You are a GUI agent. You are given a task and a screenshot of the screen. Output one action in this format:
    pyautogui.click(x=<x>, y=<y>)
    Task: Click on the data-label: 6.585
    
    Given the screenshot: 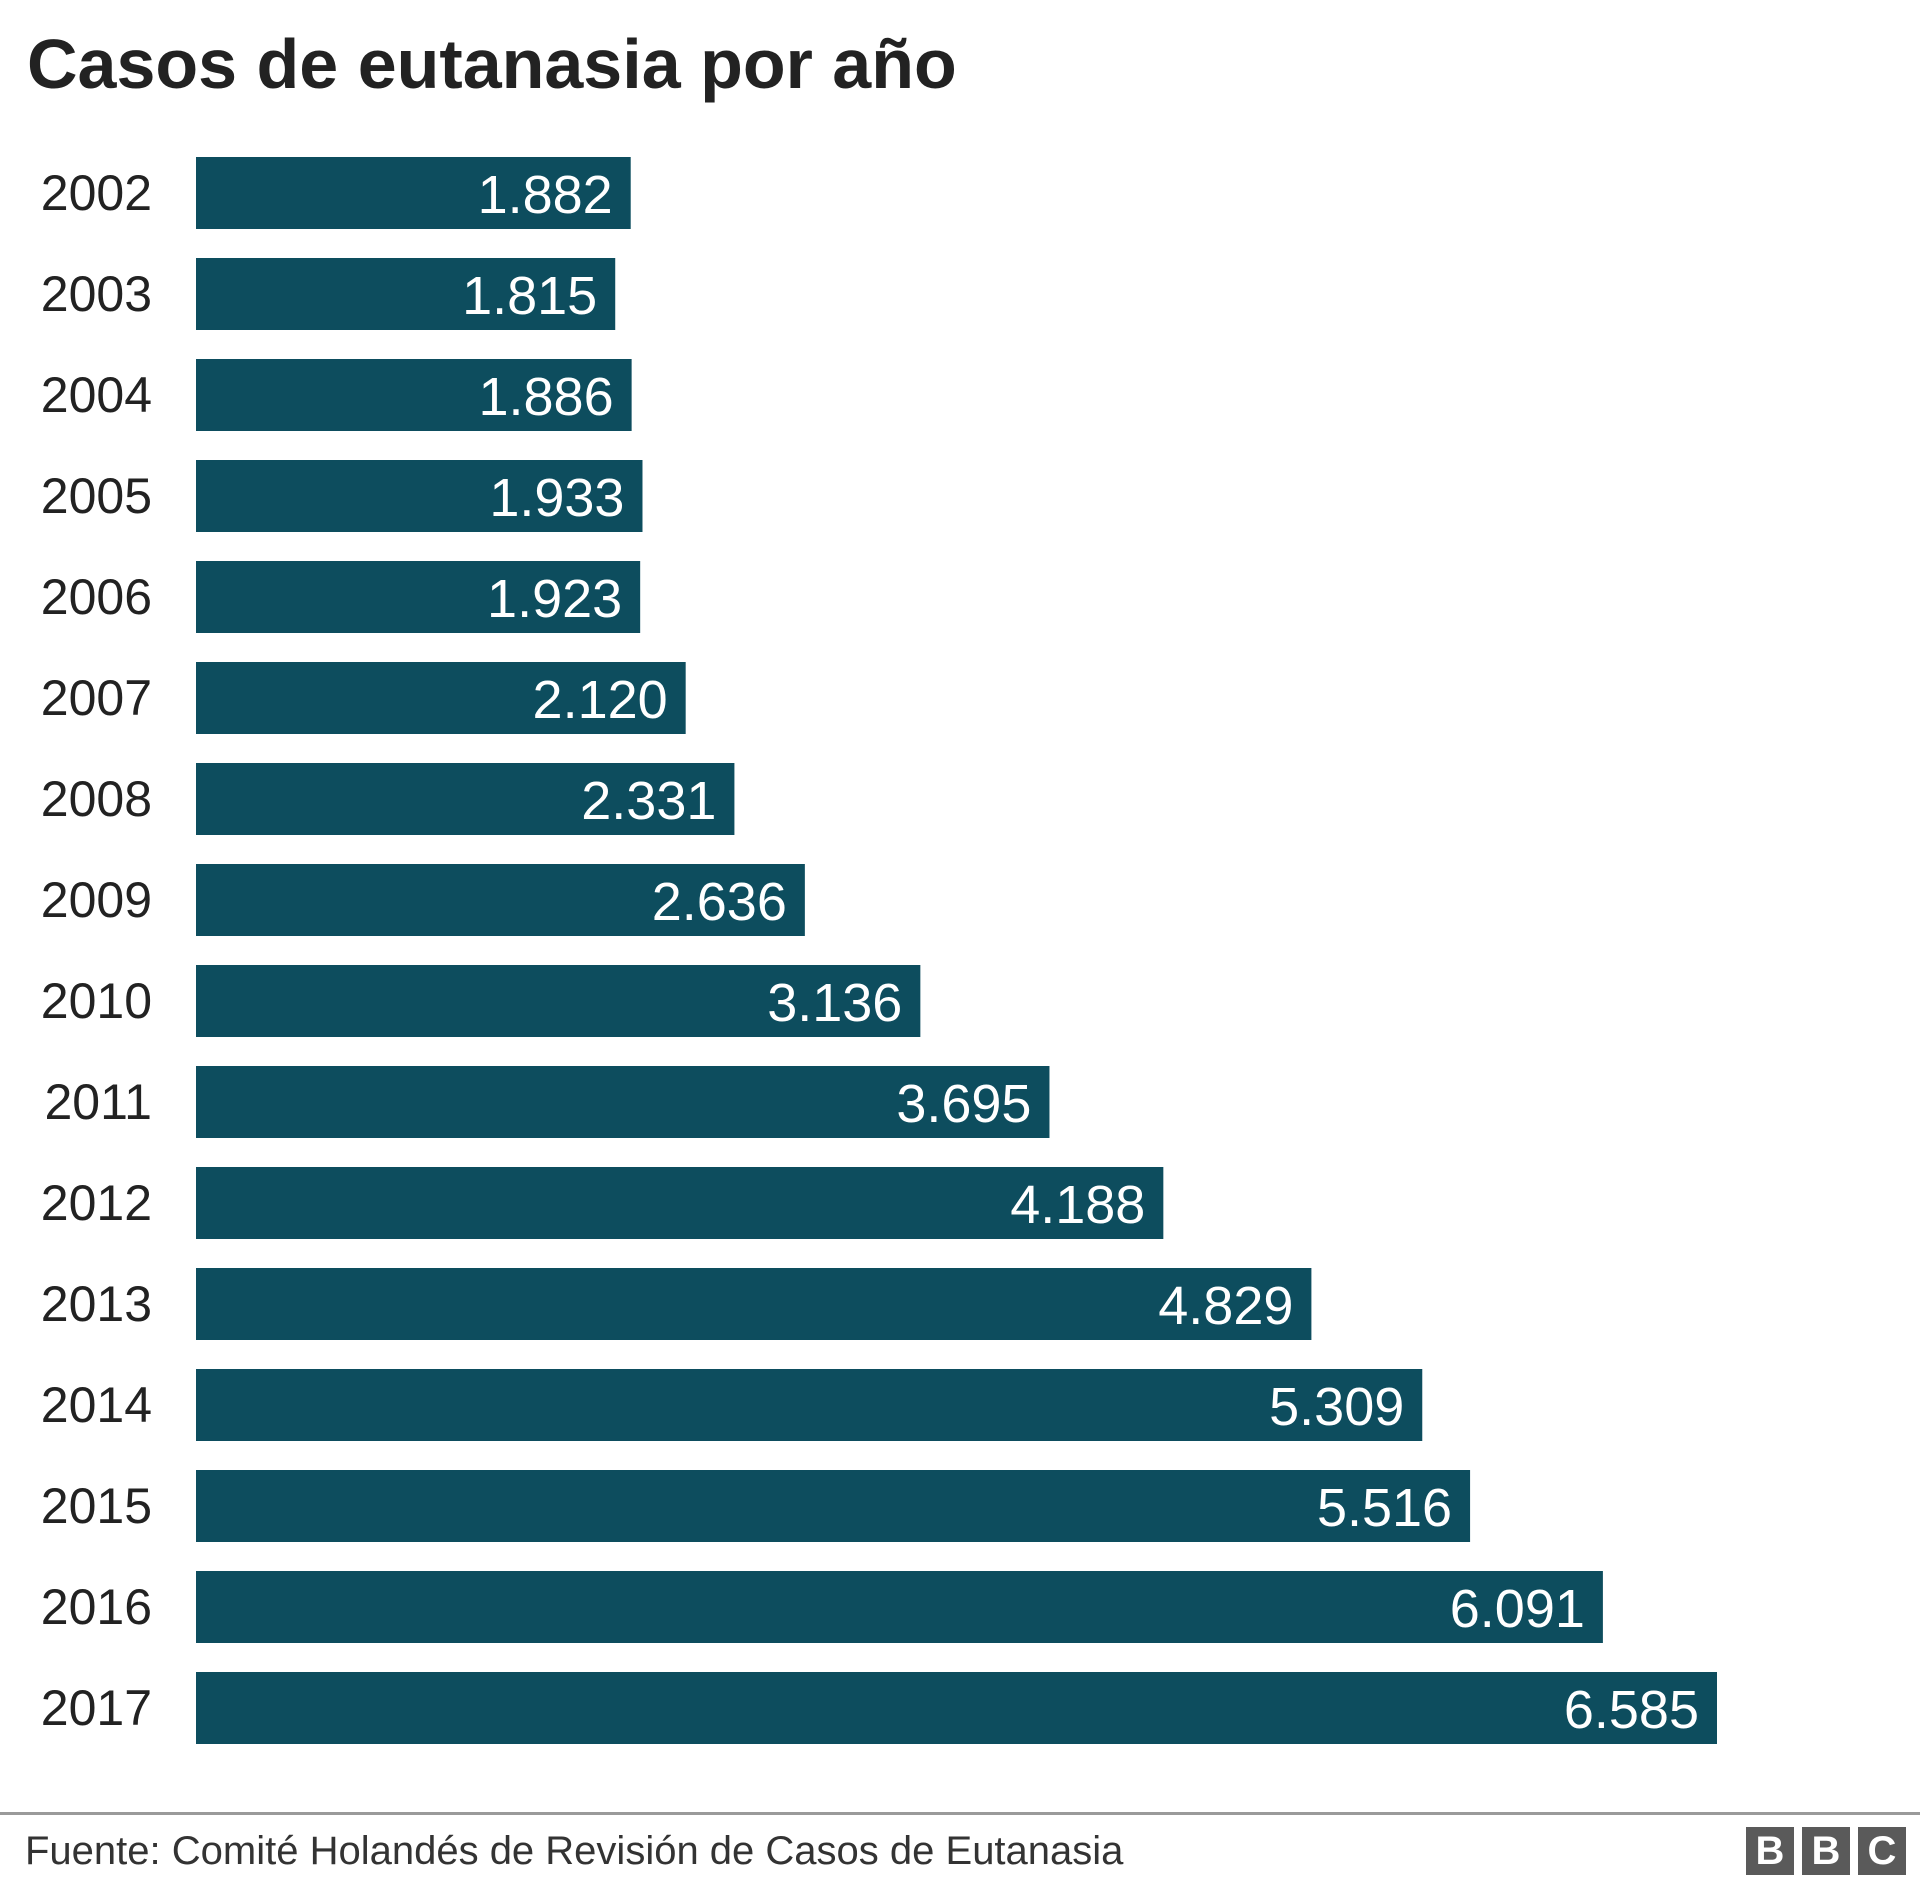 What is the action you would take?
    pyautogui.click(x=1631, y=1710)
    